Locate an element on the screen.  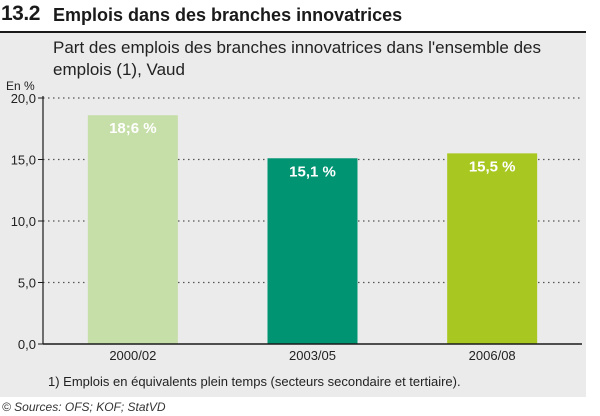
data-label: 18;6 % is located at coordinates (133, 128).